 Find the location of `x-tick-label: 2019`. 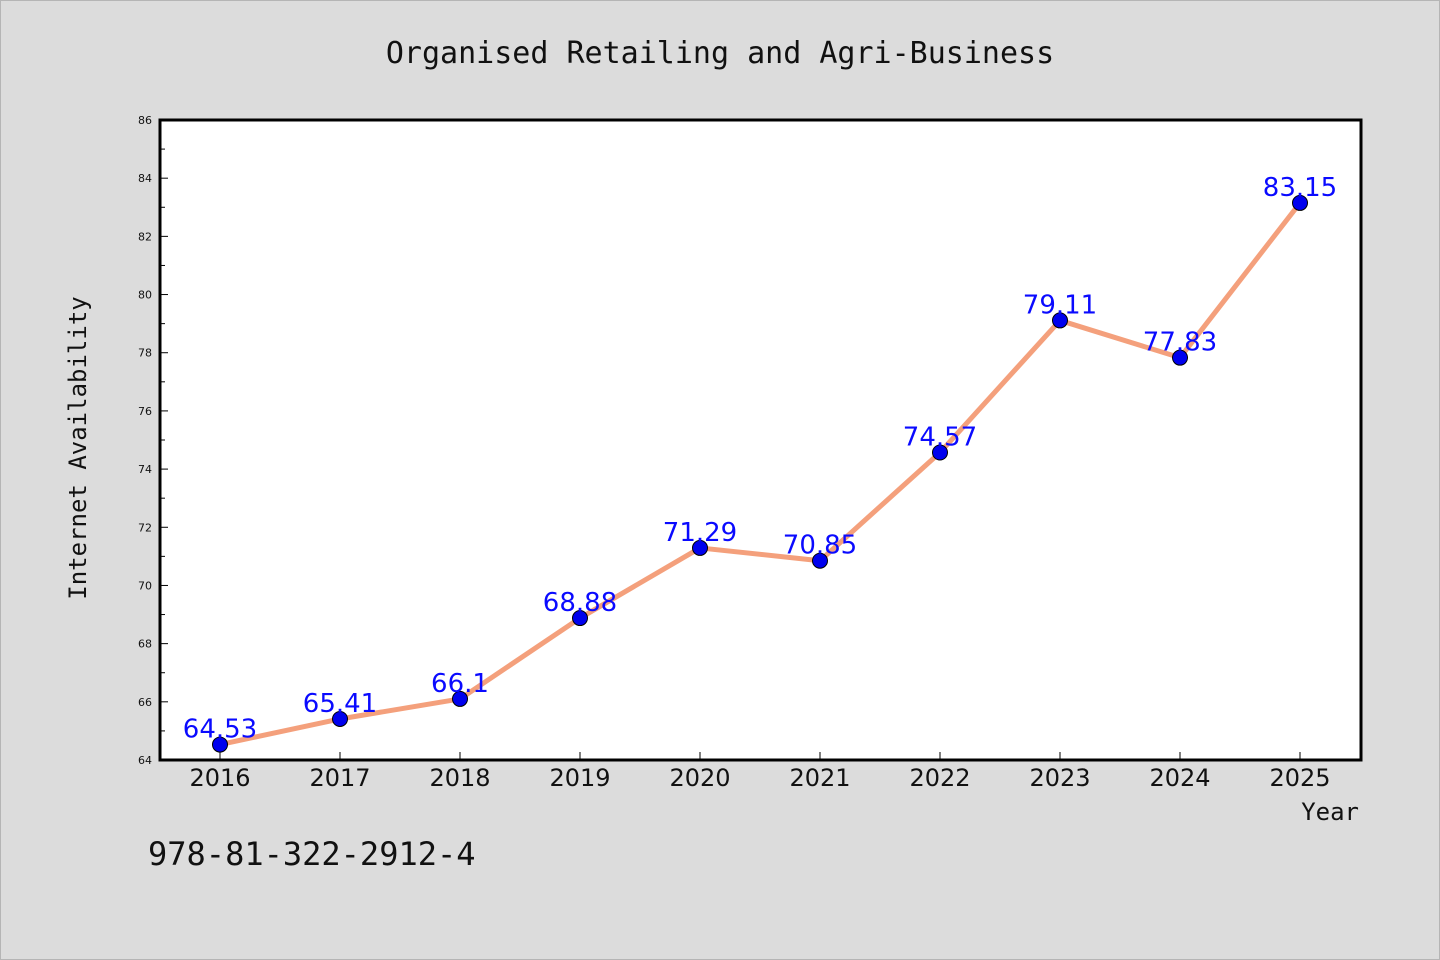

x-tick-label: 2019 is located at coordinates (579, 778).